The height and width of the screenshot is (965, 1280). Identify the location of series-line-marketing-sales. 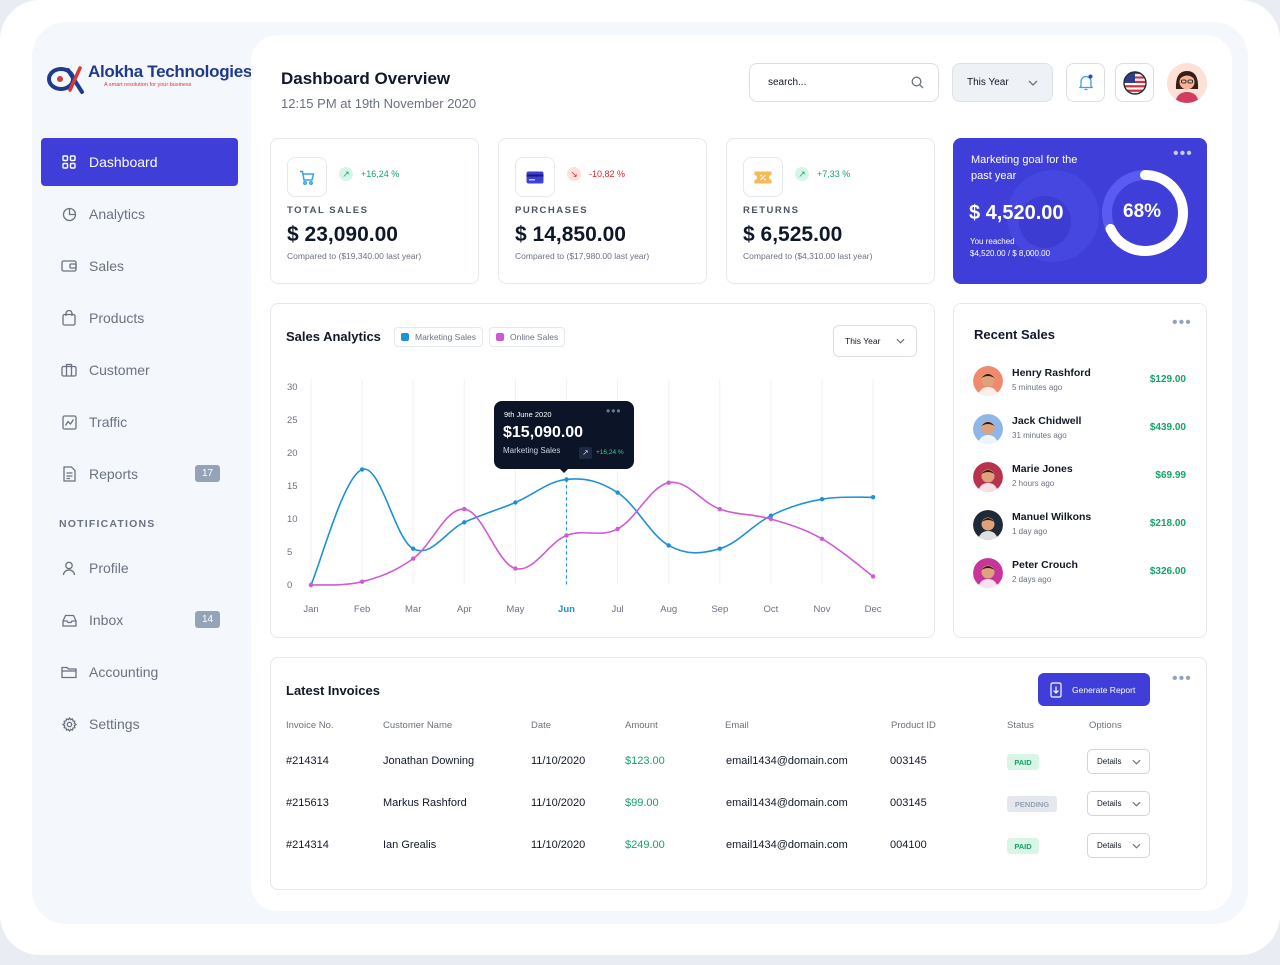
(592, 527).